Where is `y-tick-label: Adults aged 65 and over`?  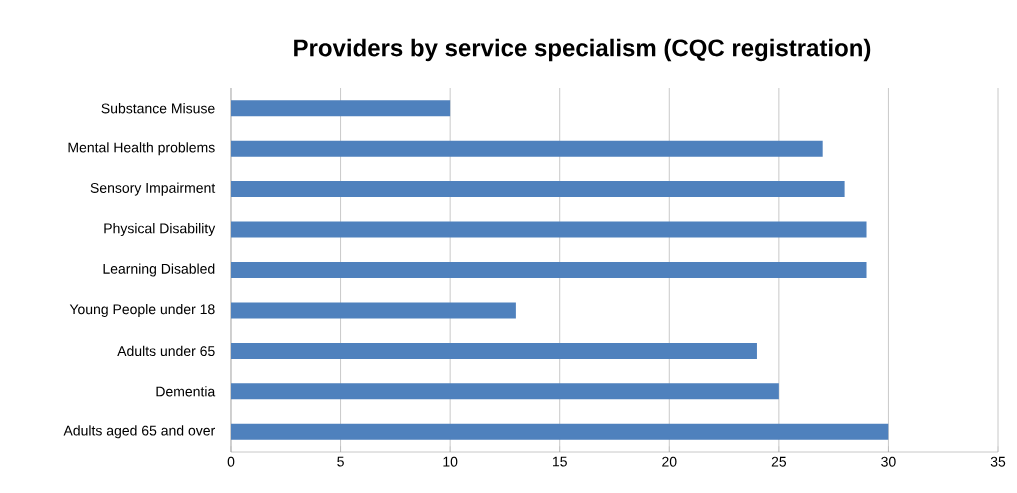
y-tick-label: Adults aged 65 and over is located at coordinates (139, 432).